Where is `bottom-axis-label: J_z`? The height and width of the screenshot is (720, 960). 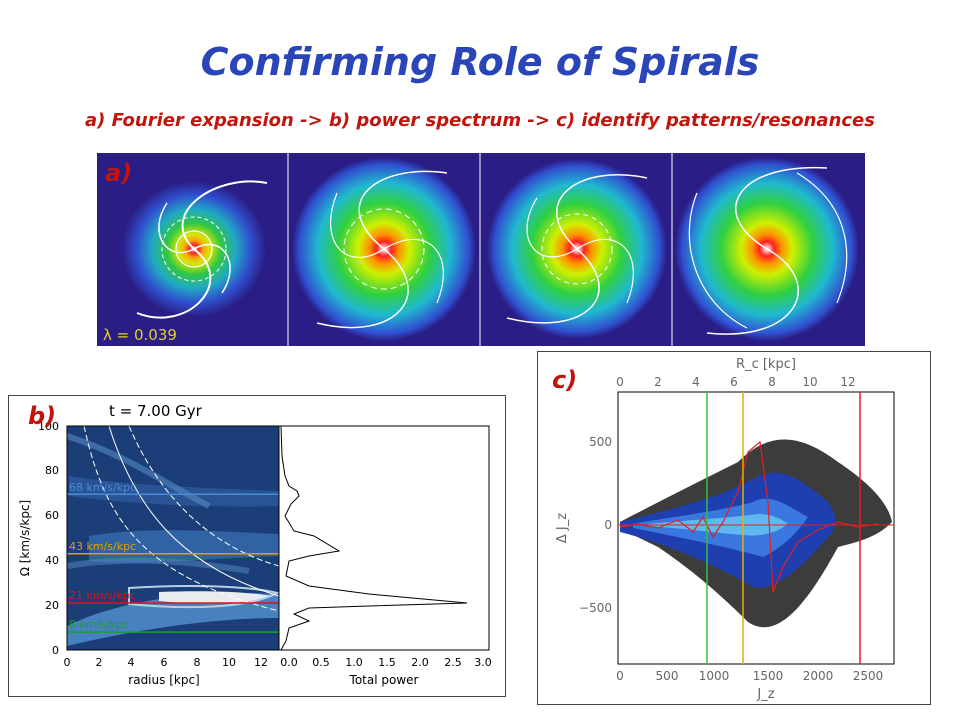 bottom-axis-label: J_z is located at coordinates (765, 694).